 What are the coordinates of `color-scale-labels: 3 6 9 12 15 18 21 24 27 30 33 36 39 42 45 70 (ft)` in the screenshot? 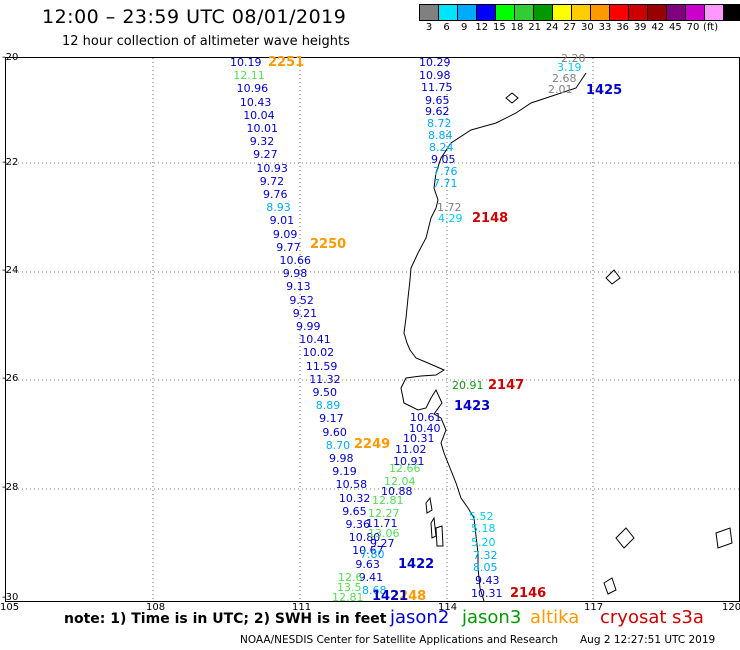 It's located at (580, 28).